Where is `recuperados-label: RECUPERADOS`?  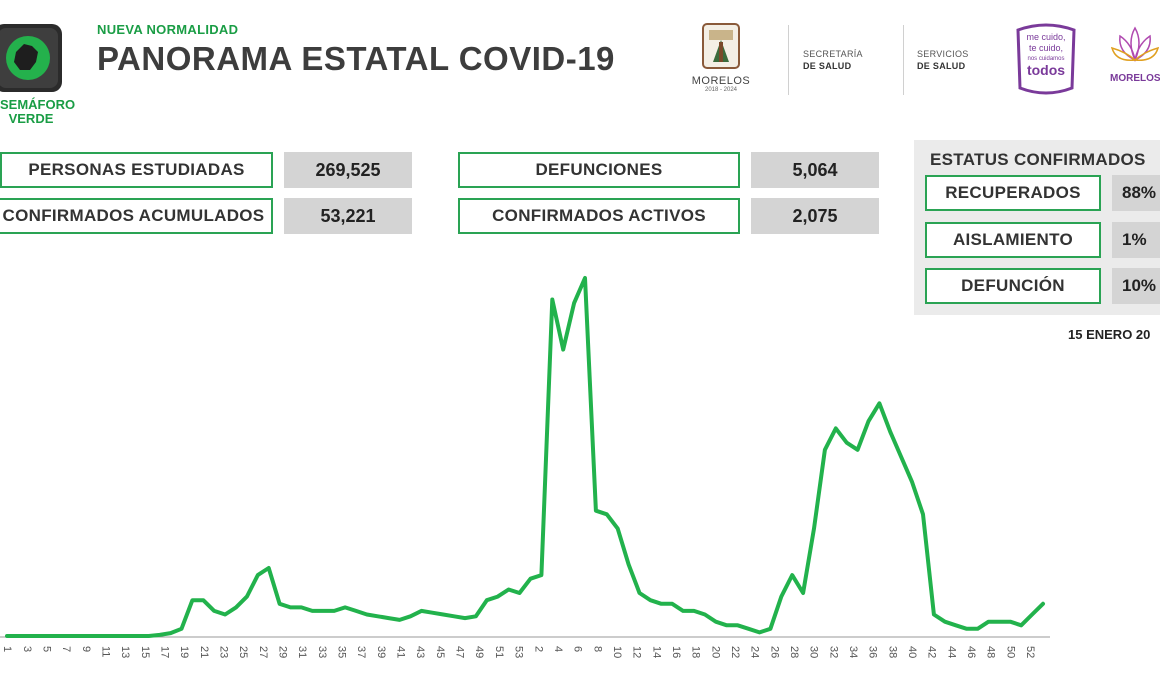 recuperados-label: RECUPERADOS is located at coordinates (1013, 193).